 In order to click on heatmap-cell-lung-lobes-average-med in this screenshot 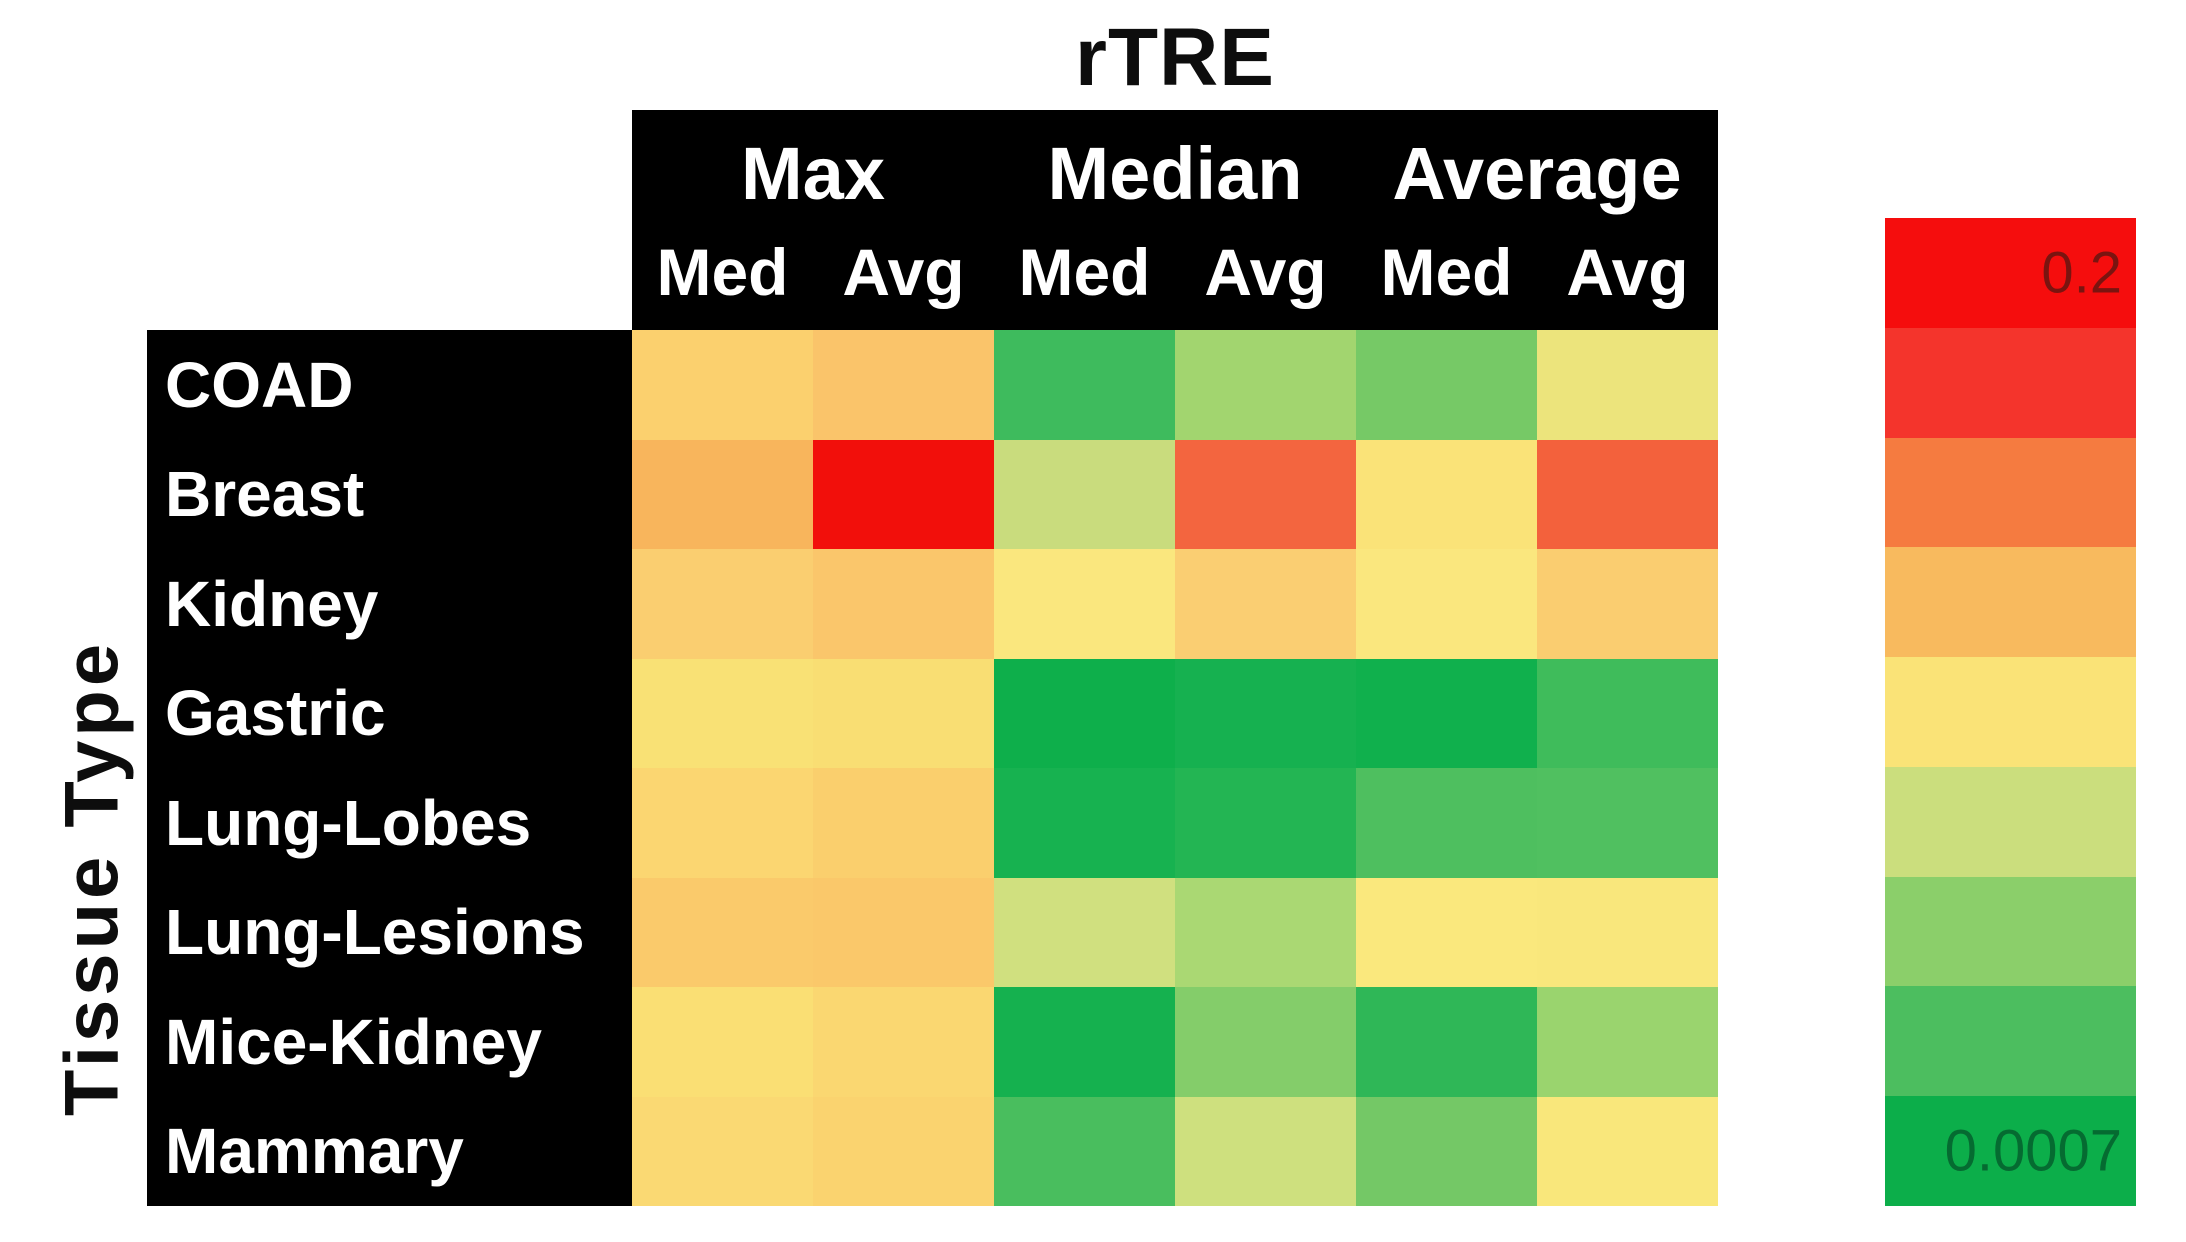, I will do `click(1446, 823)`.